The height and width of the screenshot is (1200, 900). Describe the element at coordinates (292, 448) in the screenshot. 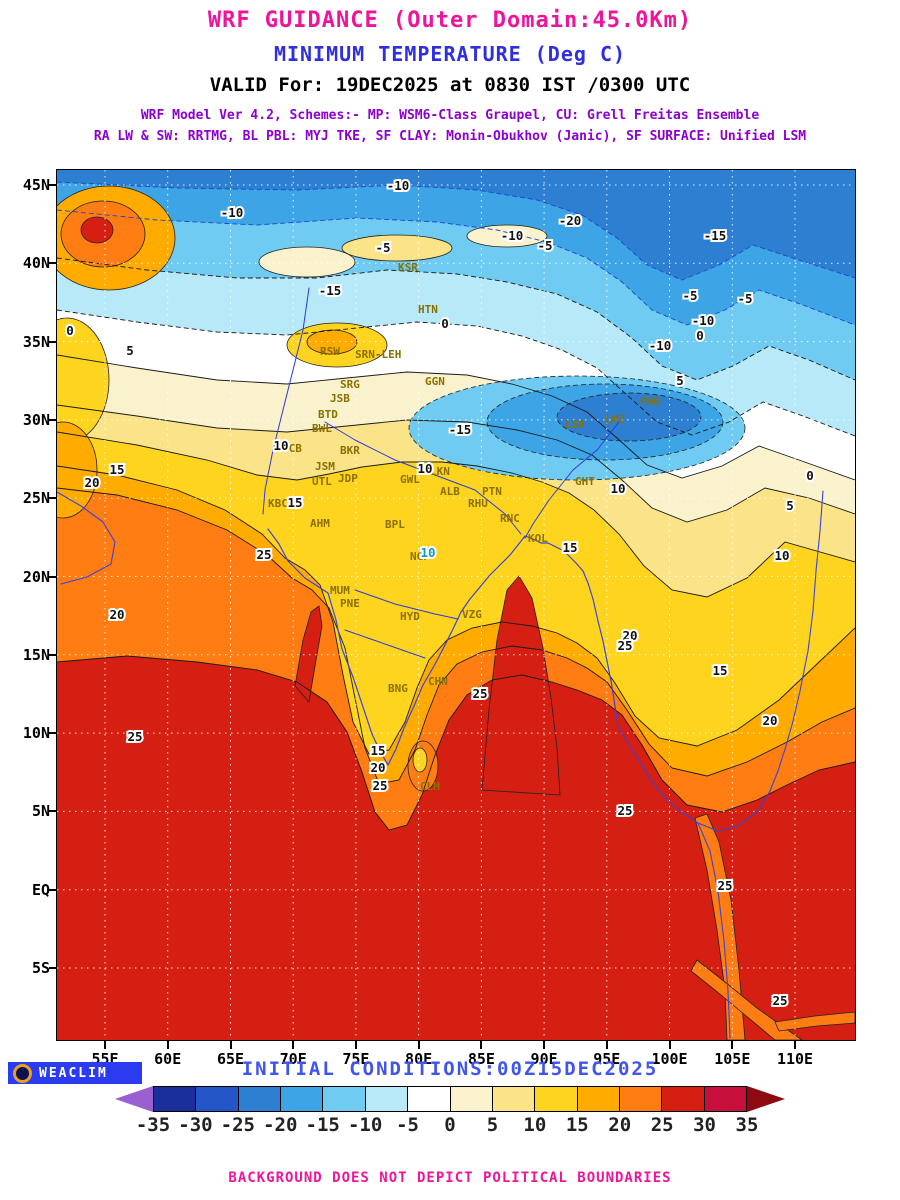

I see `station-label: JCB` at that location.